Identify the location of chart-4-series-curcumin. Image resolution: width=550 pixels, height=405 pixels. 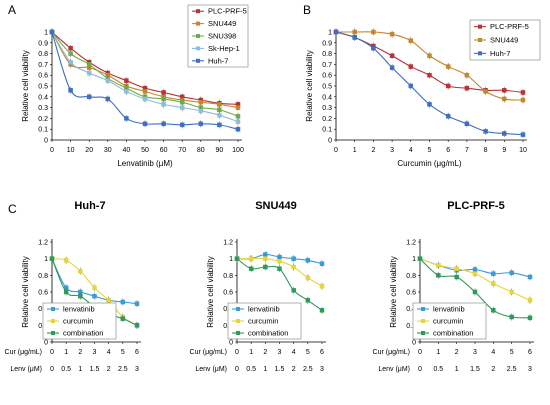
(279, 272).